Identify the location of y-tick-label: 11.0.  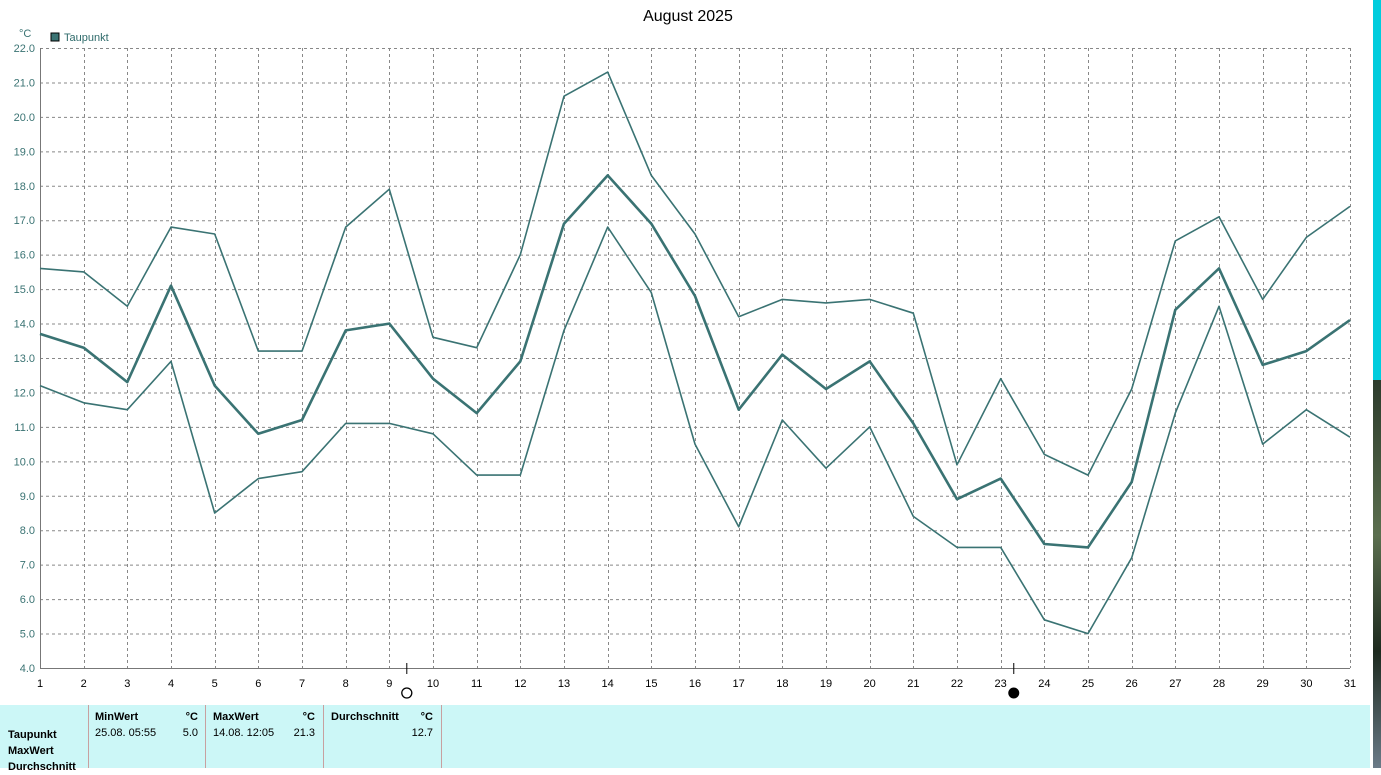
(24, 428).